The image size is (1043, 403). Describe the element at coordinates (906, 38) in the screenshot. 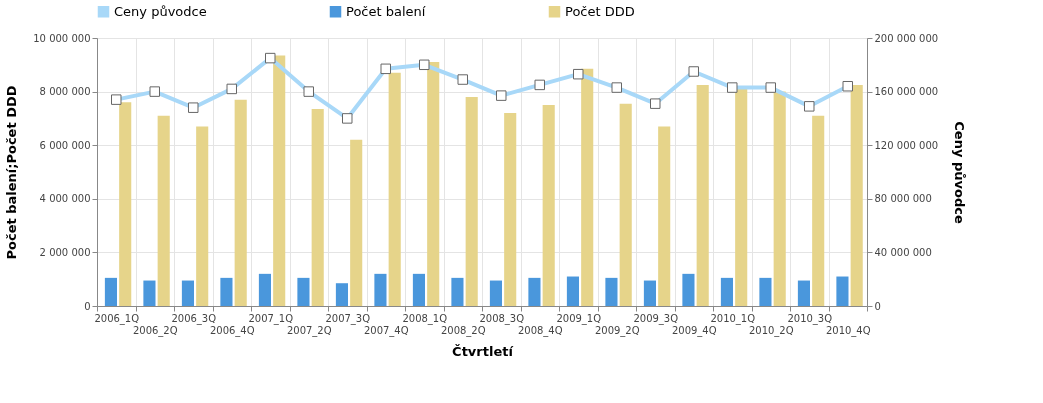

I see `y2-tick-label: 200 000 000` at that location.